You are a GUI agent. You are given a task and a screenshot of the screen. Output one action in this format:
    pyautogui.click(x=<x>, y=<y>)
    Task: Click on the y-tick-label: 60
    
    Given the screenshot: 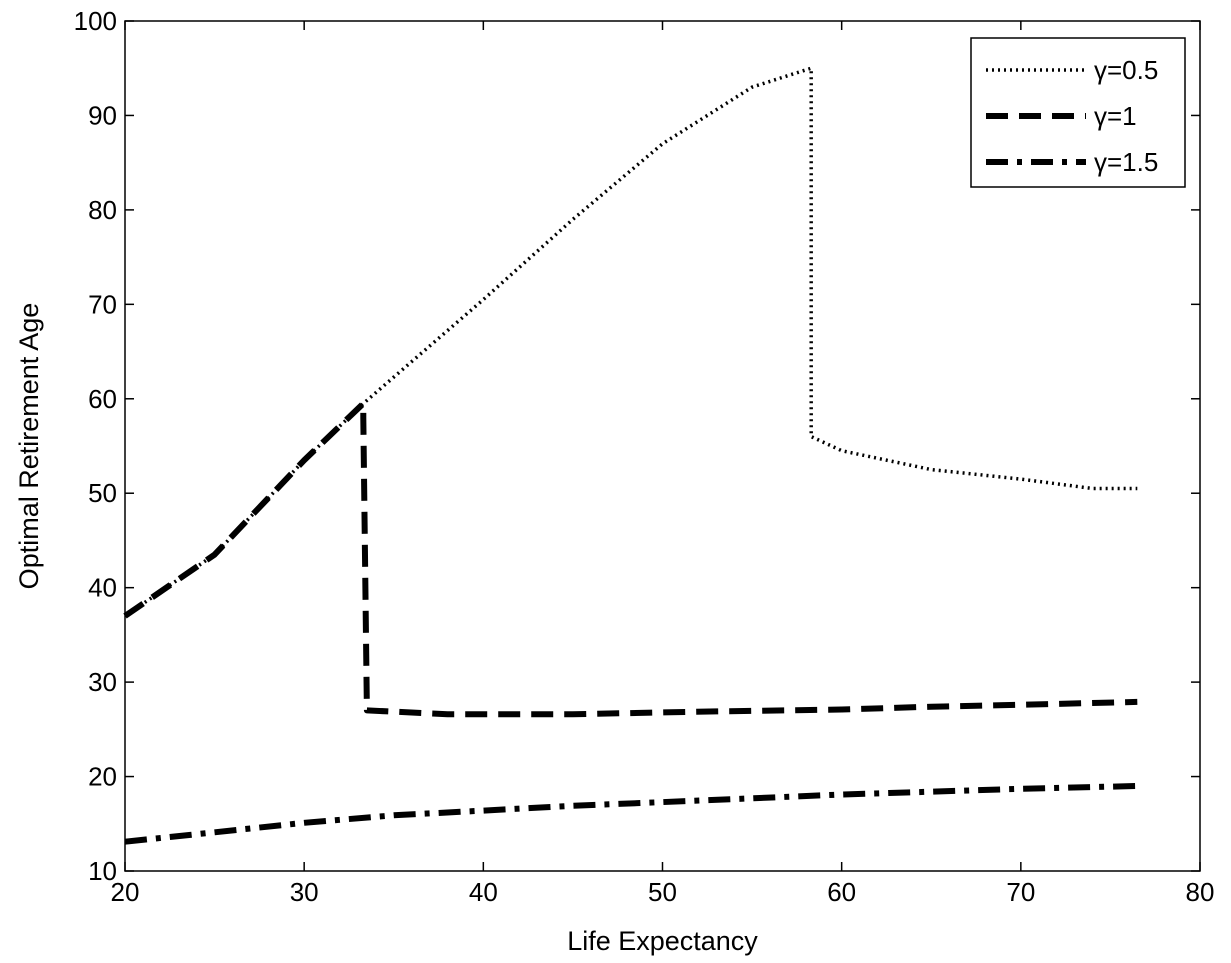 What is the action you would take?
    pyautogui.click(x=102, y=399)
    